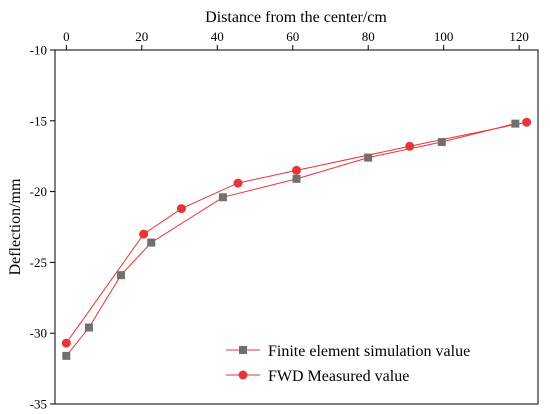  Describe the element at coordinates (38, 262) in the screenshot. I see `y-tick-label: -25` at that location.